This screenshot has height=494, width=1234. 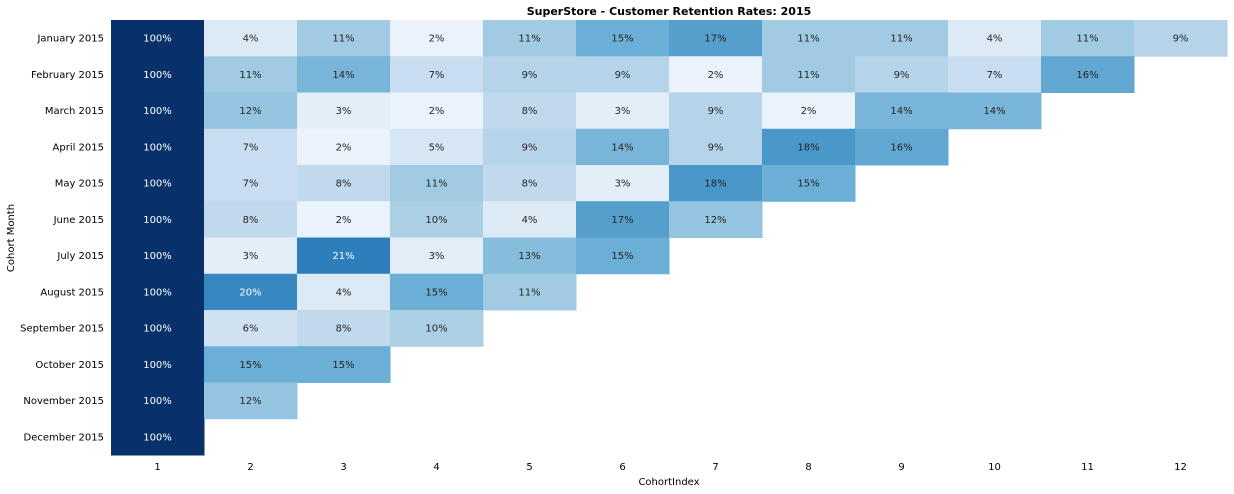 I want to click on heatmap-cell-label: 18%, so click(x=715, y=184).